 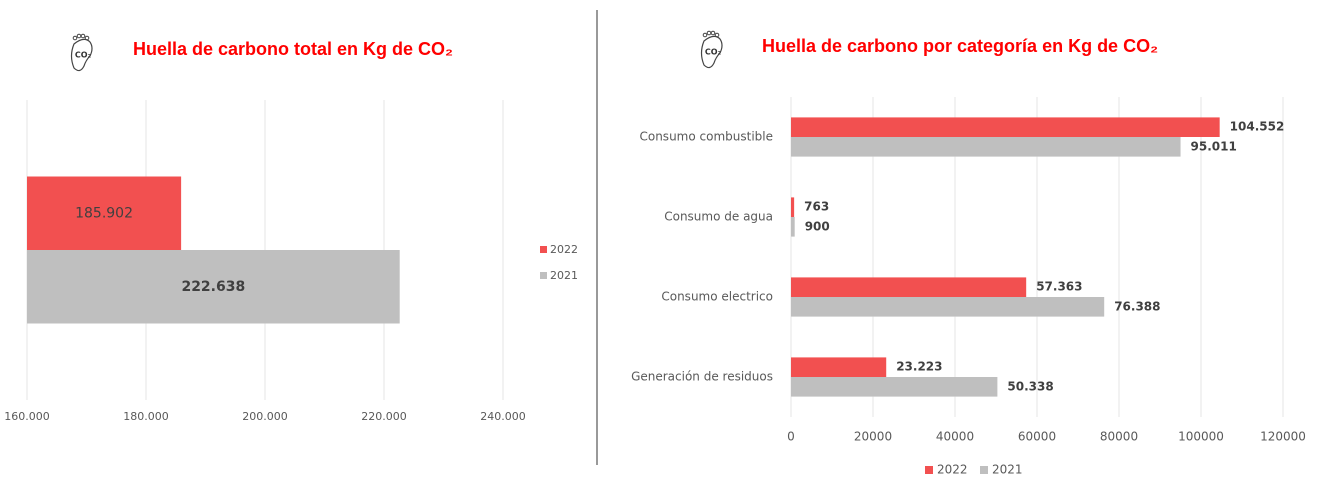 I want to click on y-tick-label: Consumo de agua, so click(x=718, y=217).